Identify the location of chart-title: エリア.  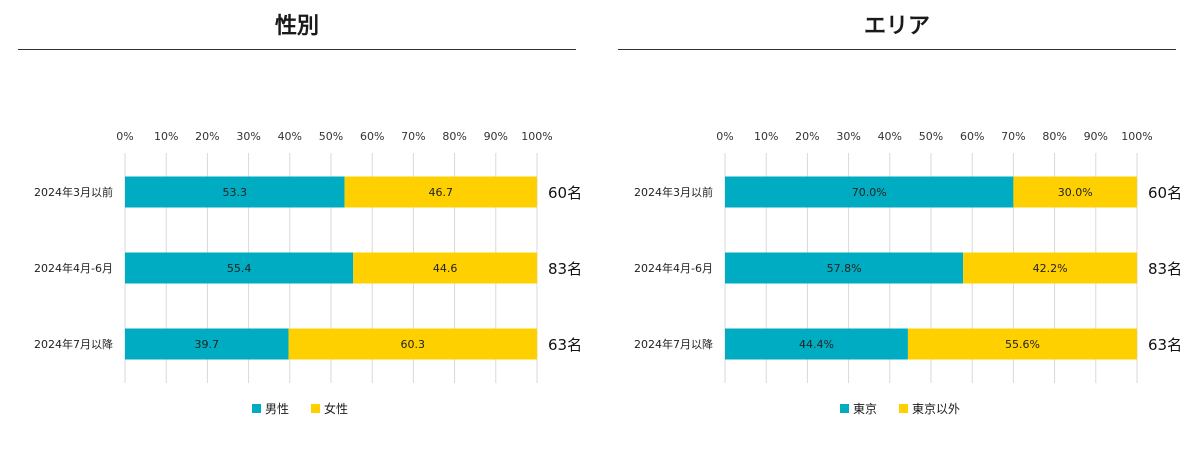
(896, 26).